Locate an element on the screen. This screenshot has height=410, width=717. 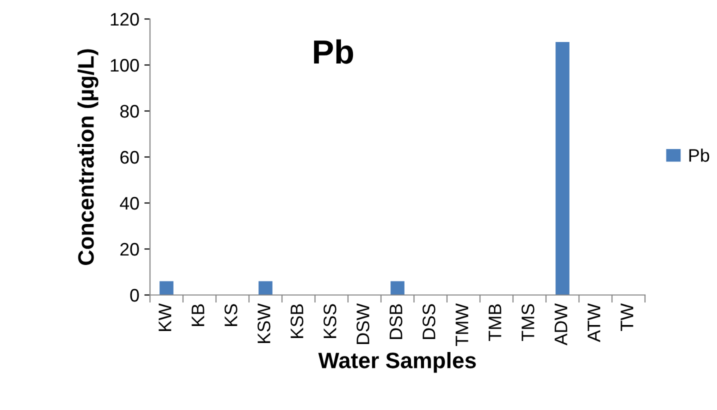
y-tick-label: 80 is located at coordinates (129, 111).